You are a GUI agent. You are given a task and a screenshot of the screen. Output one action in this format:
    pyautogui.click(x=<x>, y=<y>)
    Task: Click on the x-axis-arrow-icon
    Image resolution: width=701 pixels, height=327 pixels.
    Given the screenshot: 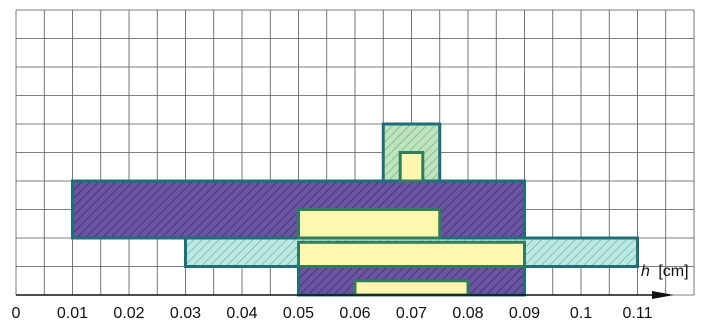 What is the action you would take?
    pyautogui.click(x=663, y=295)
    